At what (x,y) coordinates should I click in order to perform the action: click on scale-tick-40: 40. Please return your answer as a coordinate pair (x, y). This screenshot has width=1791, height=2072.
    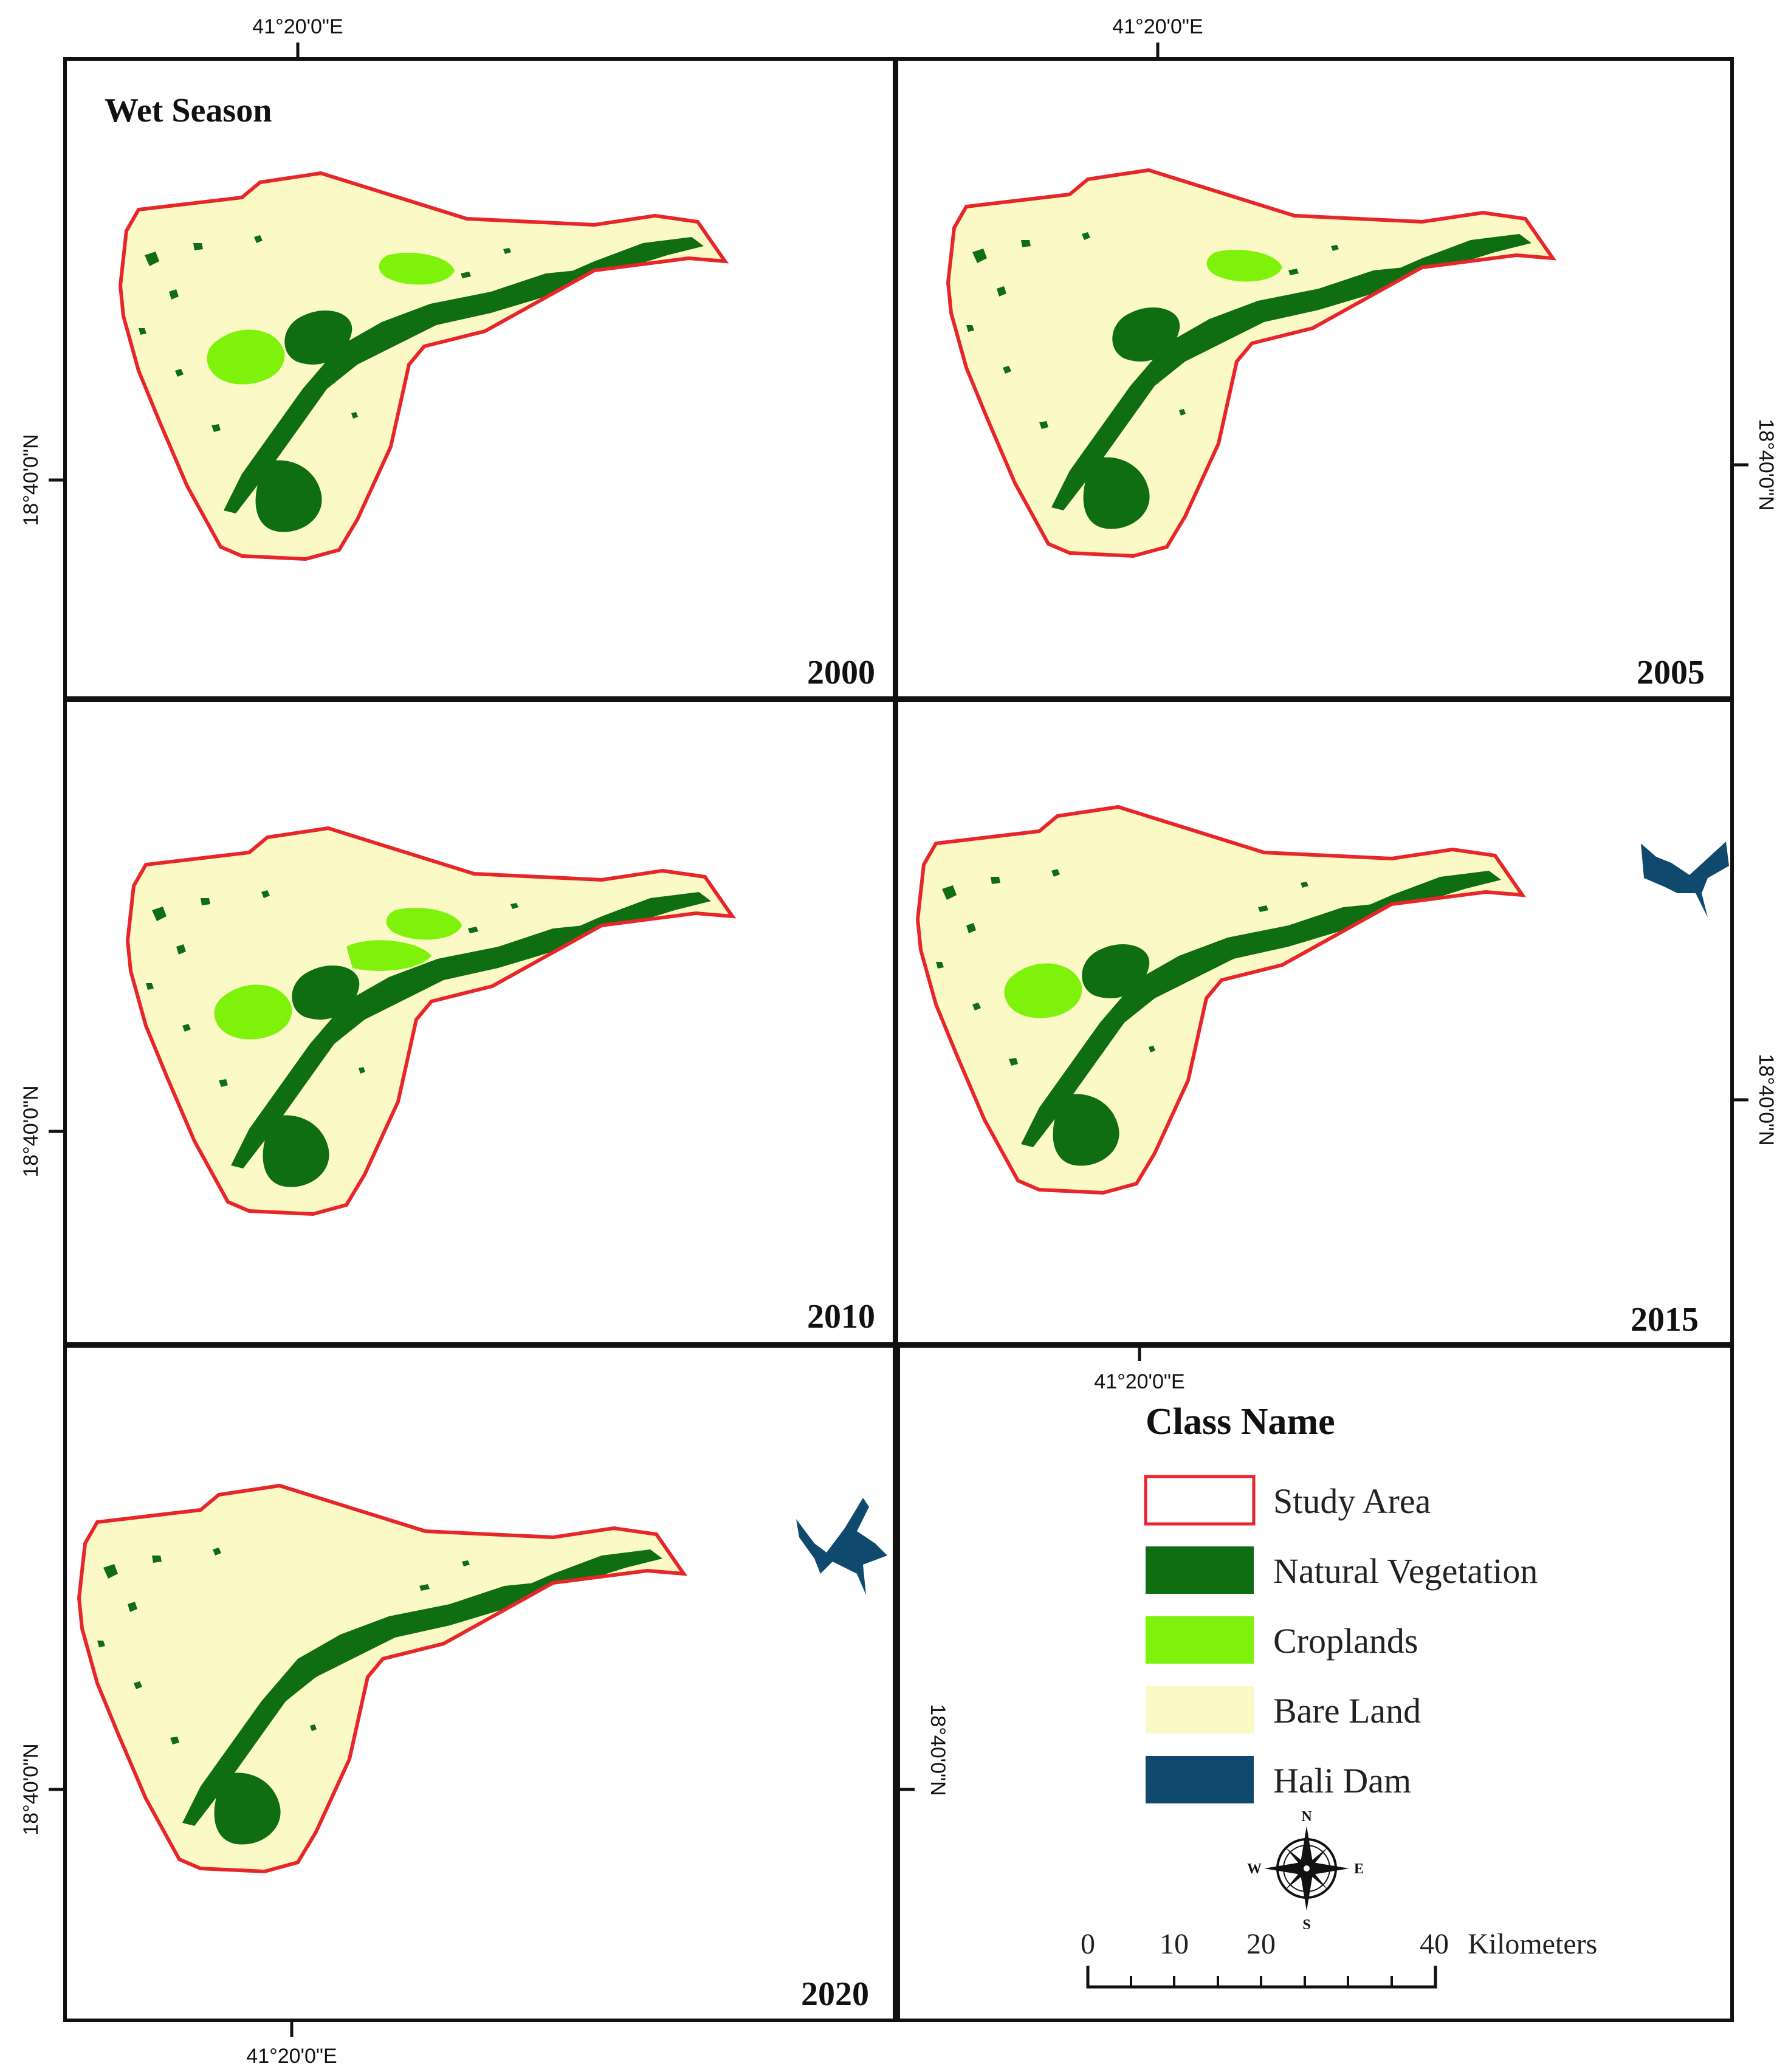
    Looking at the image, I should click on (1434, 1944).